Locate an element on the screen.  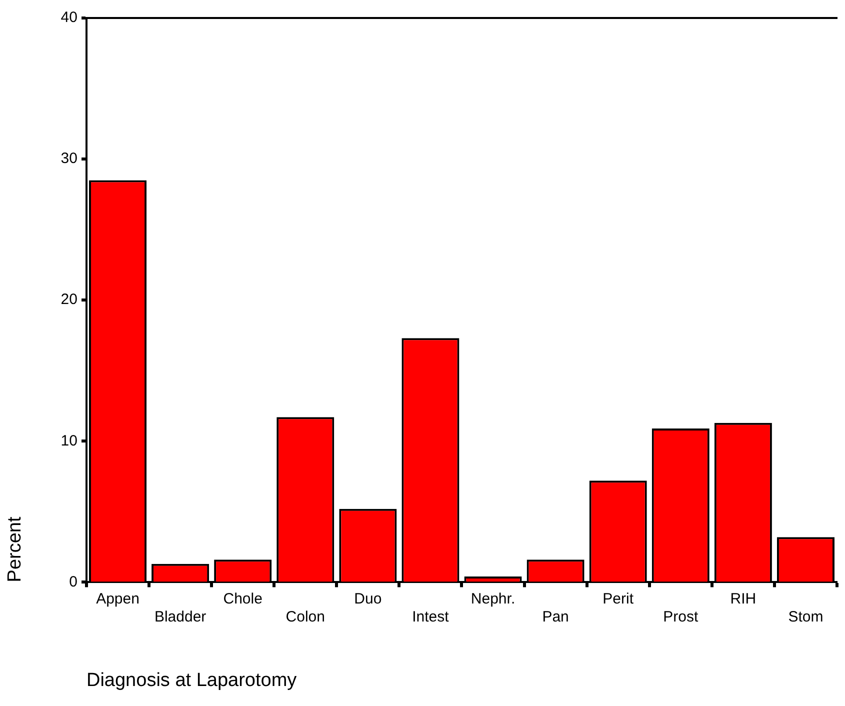
x-tick-label: RIH is located at coordinates (743, 599).